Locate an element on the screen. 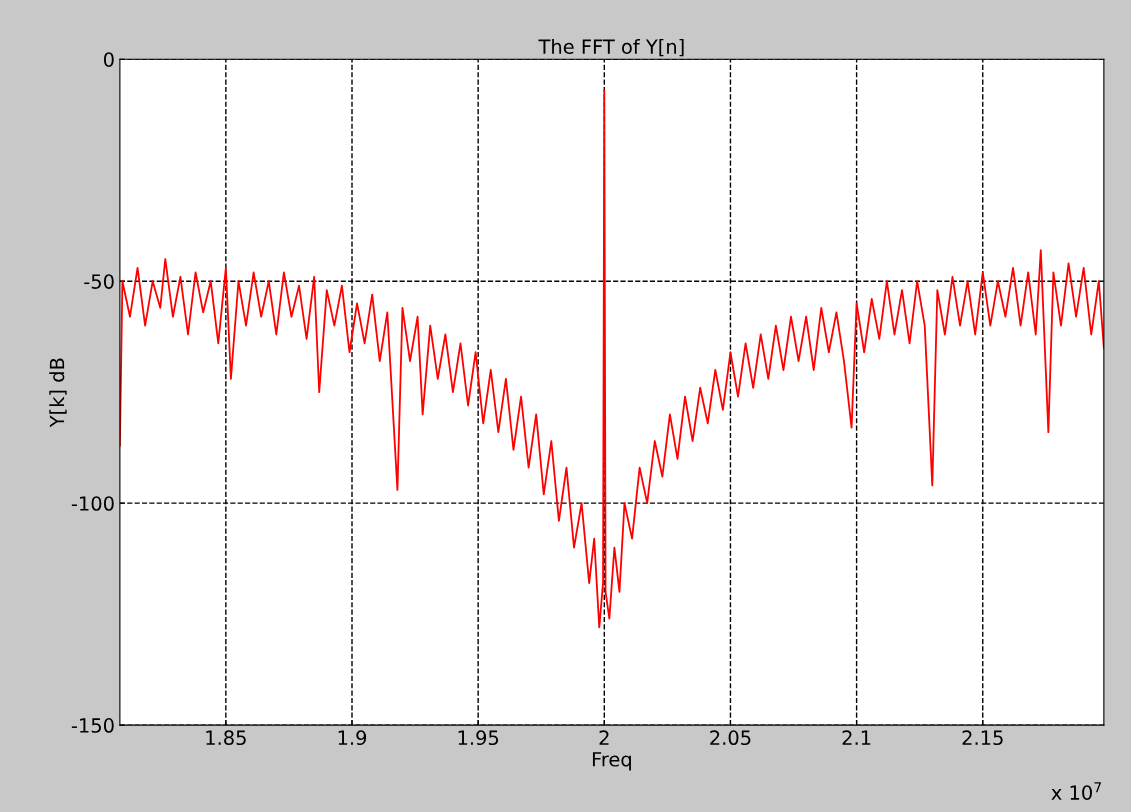 The image size is (1131, 812). x-axis-title: Freq is located at coordinates (611, 761).